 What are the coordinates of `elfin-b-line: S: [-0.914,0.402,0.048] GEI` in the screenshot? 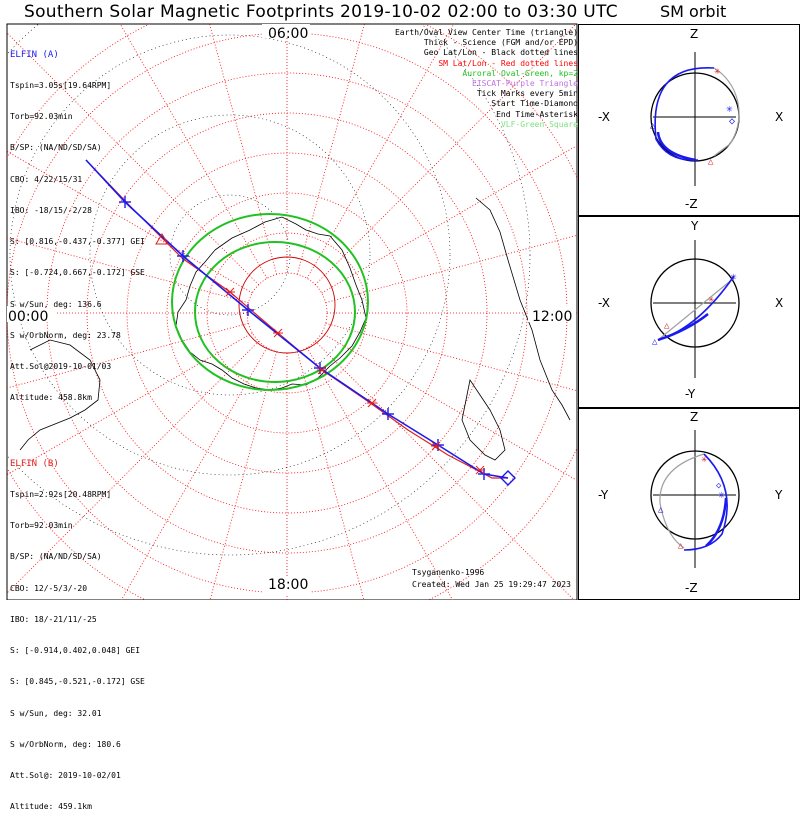 It's located at (75, 651).